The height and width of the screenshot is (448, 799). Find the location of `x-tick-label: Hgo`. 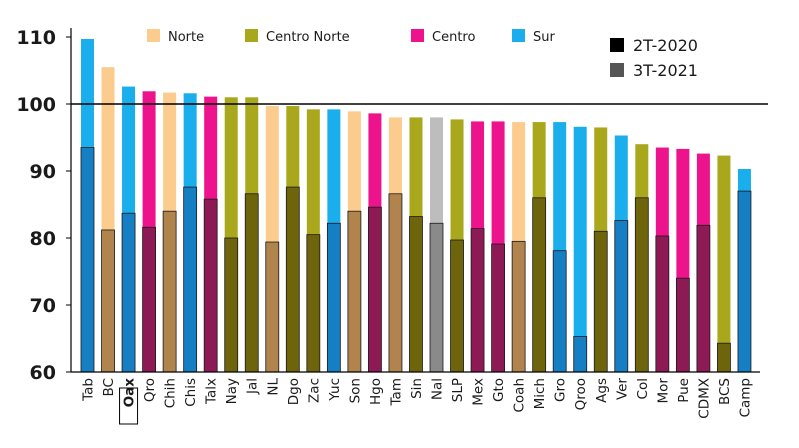

x-tick-label: Hgo is located at coordinates (376, 391).